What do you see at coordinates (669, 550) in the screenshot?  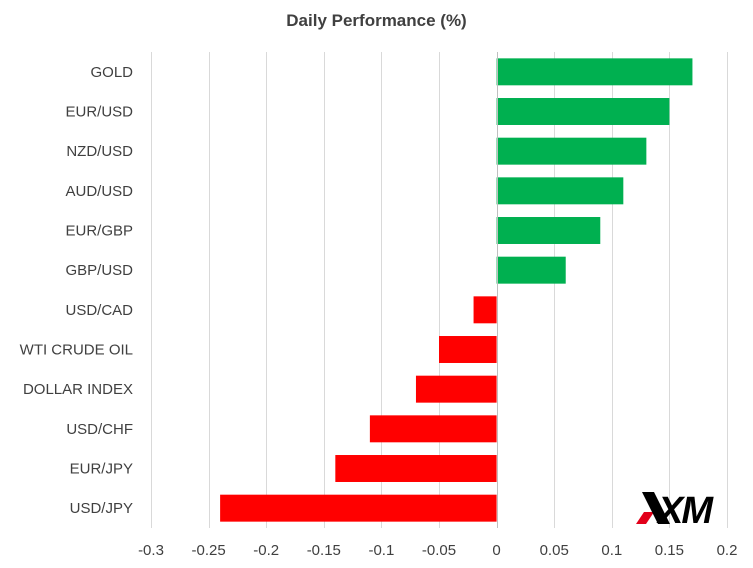 I see `x-tick-label: 0.15` at bounding box center [669, 550].